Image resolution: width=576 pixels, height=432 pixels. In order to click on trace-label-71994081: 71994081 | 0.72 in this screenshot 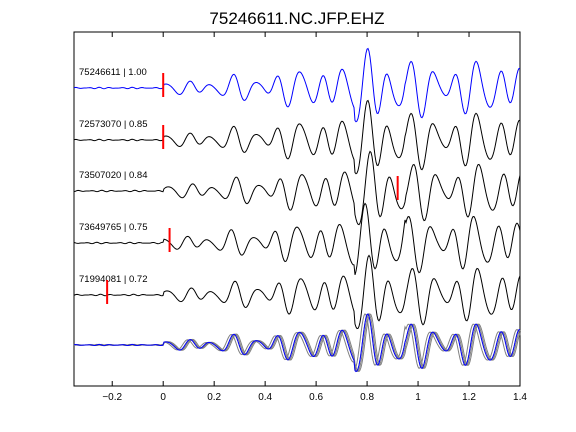, I will do `click(113, 279)`.